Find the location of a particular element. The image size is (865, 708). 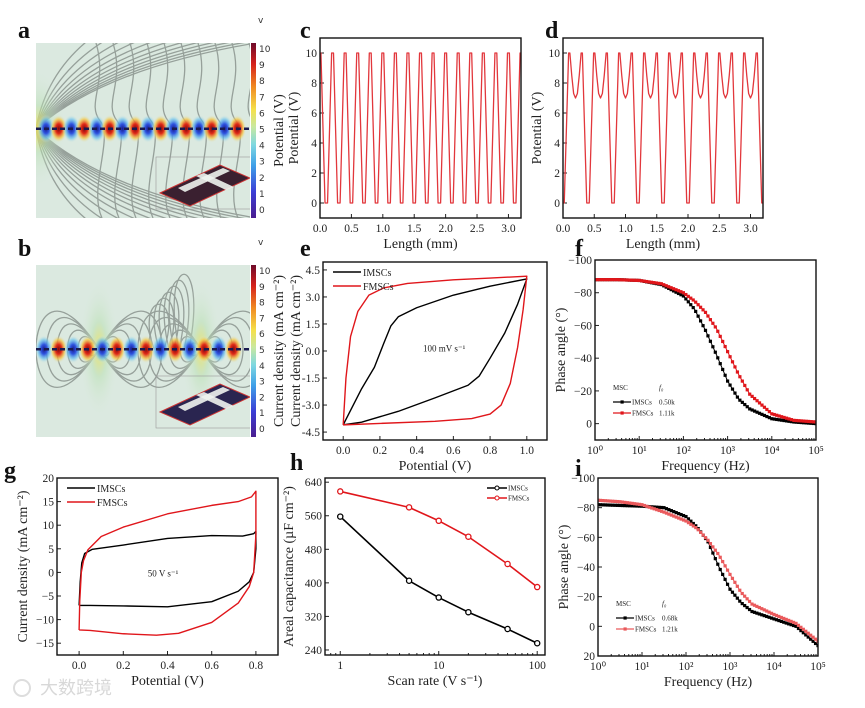

colorbar-tick-label: 5 is located at coordinates (262, 131).